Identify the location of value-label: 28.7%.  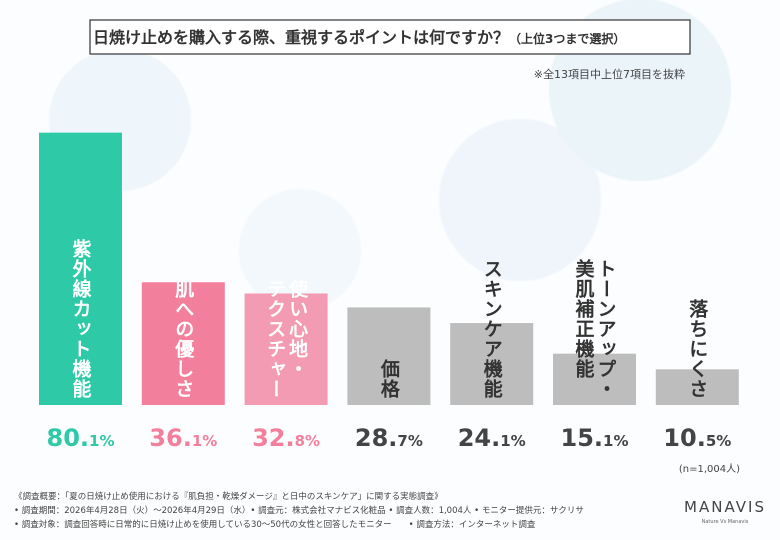
(389, 438).